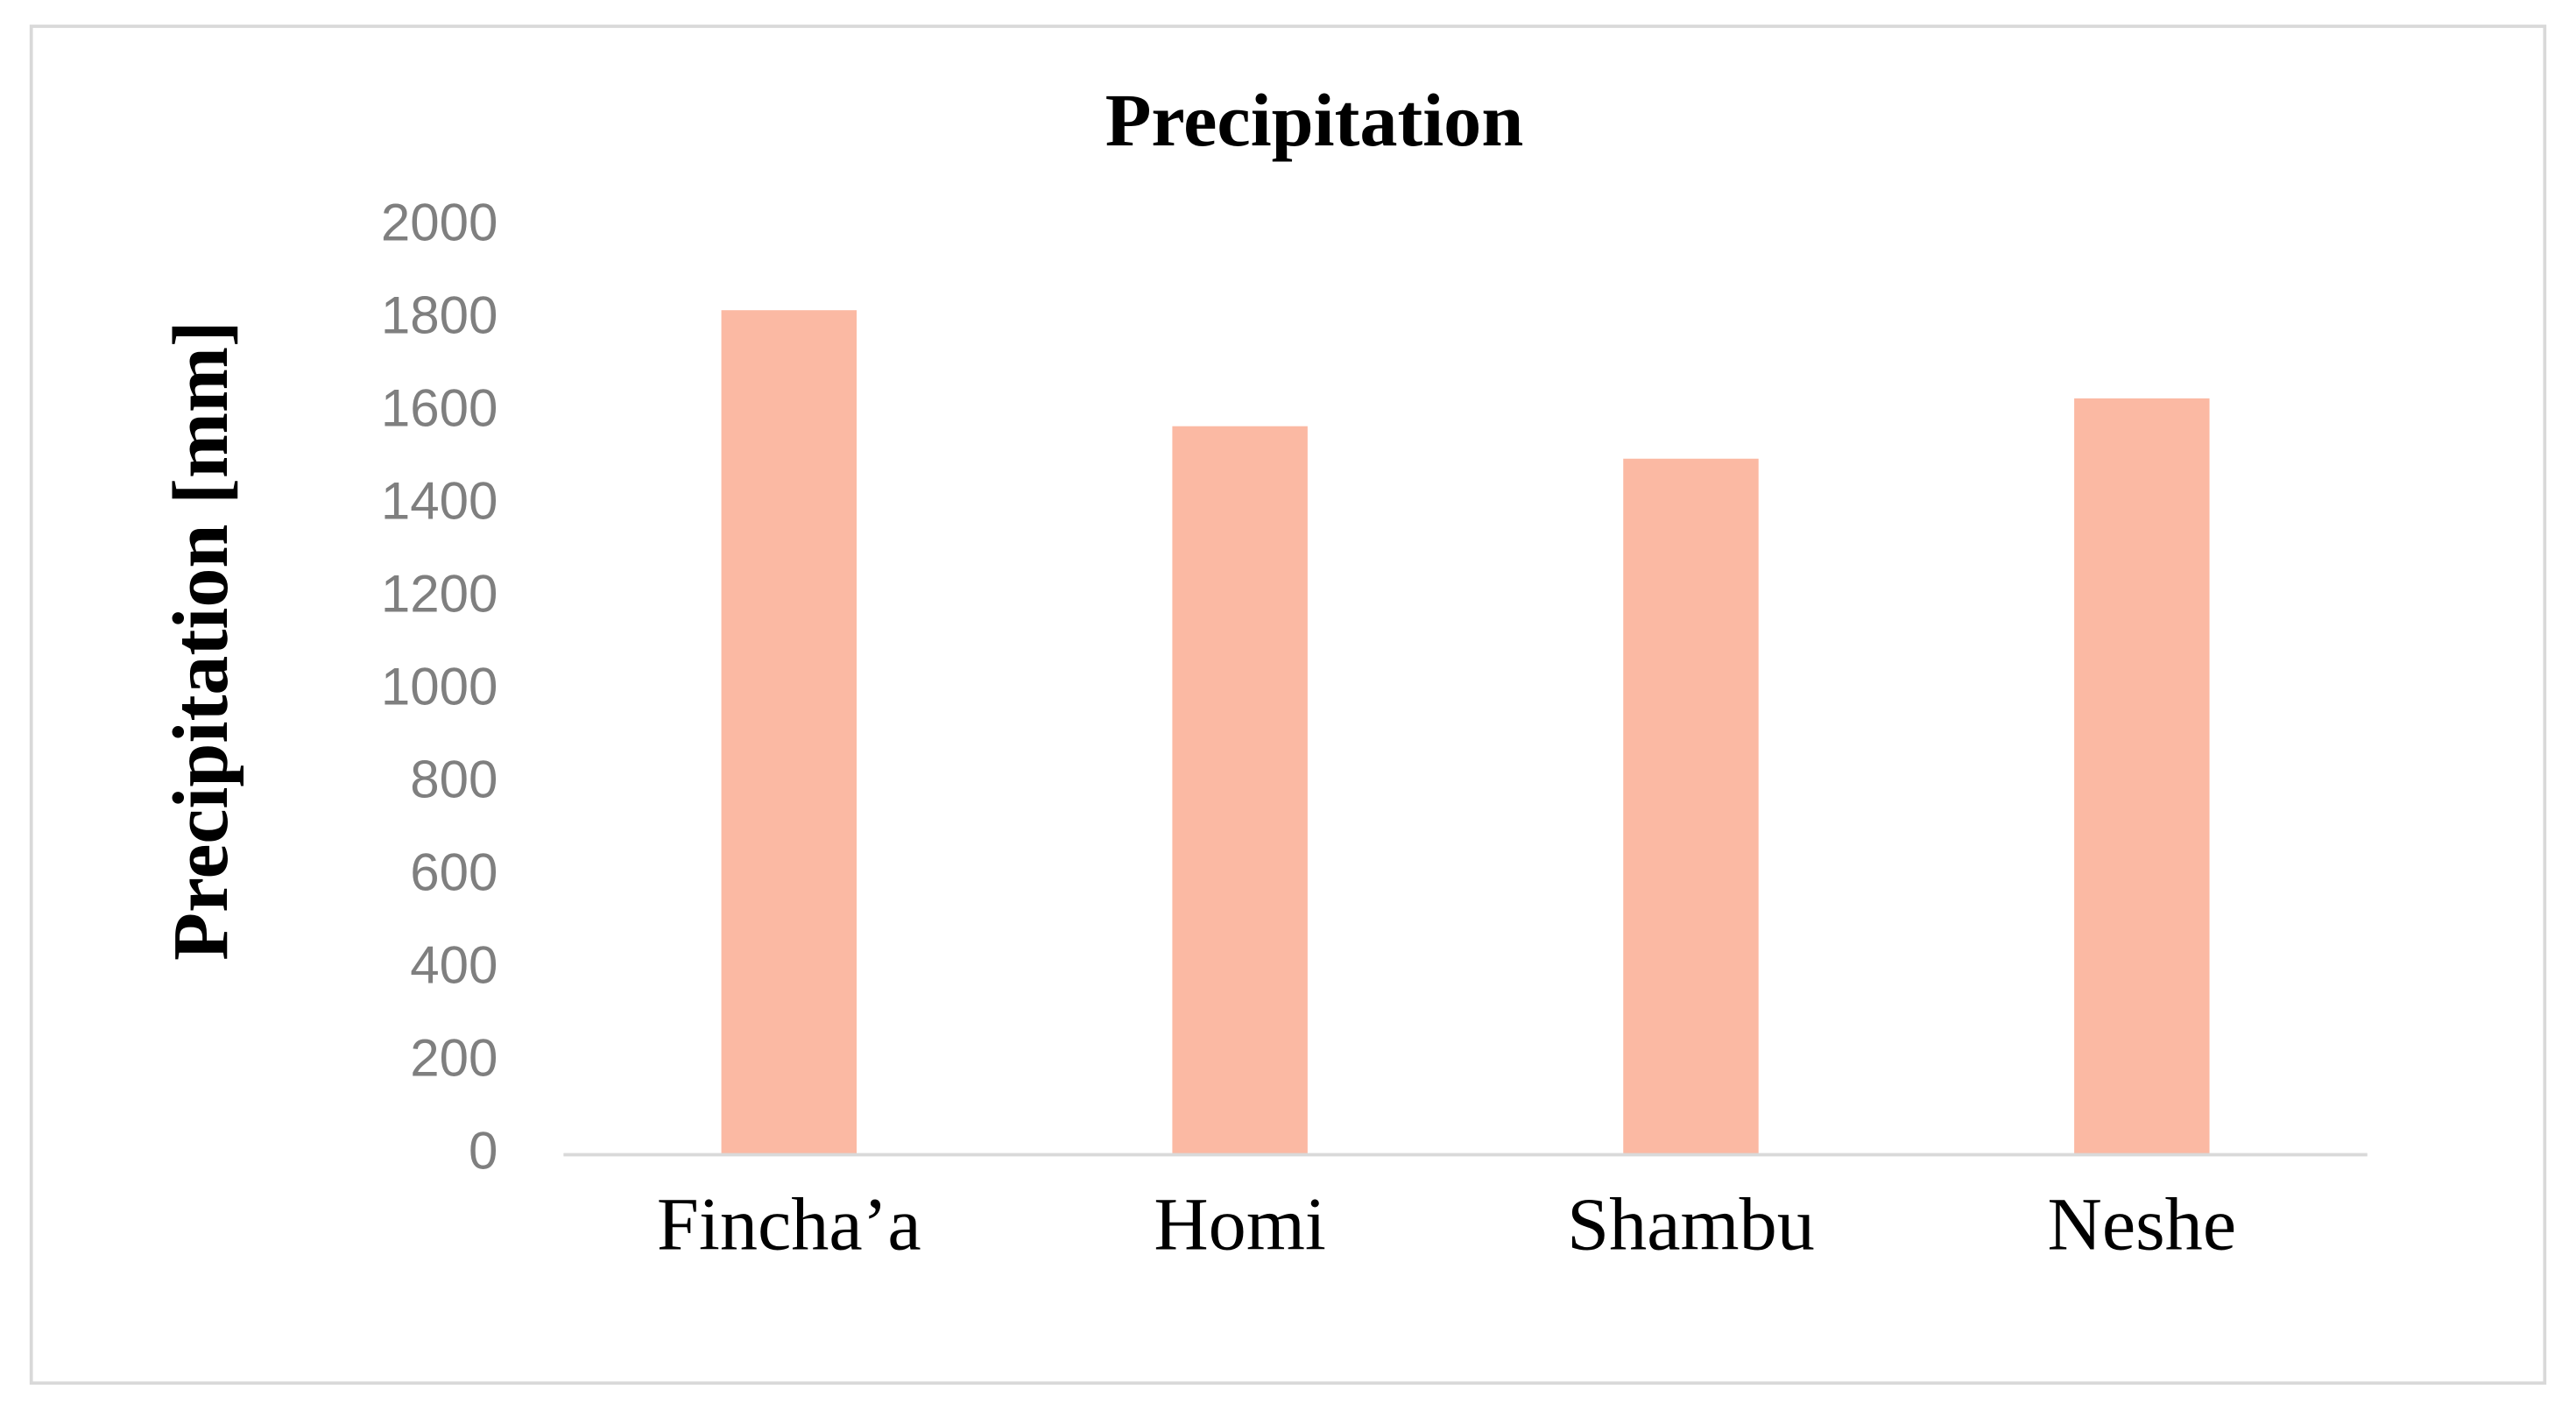 Image resolution: width=2576 pixels, height=1410 pixels. I want to click on x-tick-label: Fincha’a, so click(789, 1223).